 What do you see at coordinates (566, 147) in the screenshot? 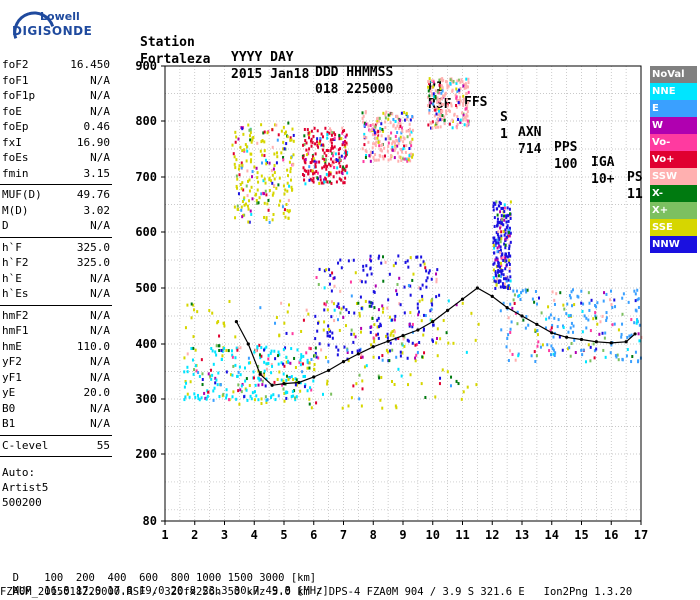
I see `hdr-pps-label: PPS` at bounding box center [566, 147].